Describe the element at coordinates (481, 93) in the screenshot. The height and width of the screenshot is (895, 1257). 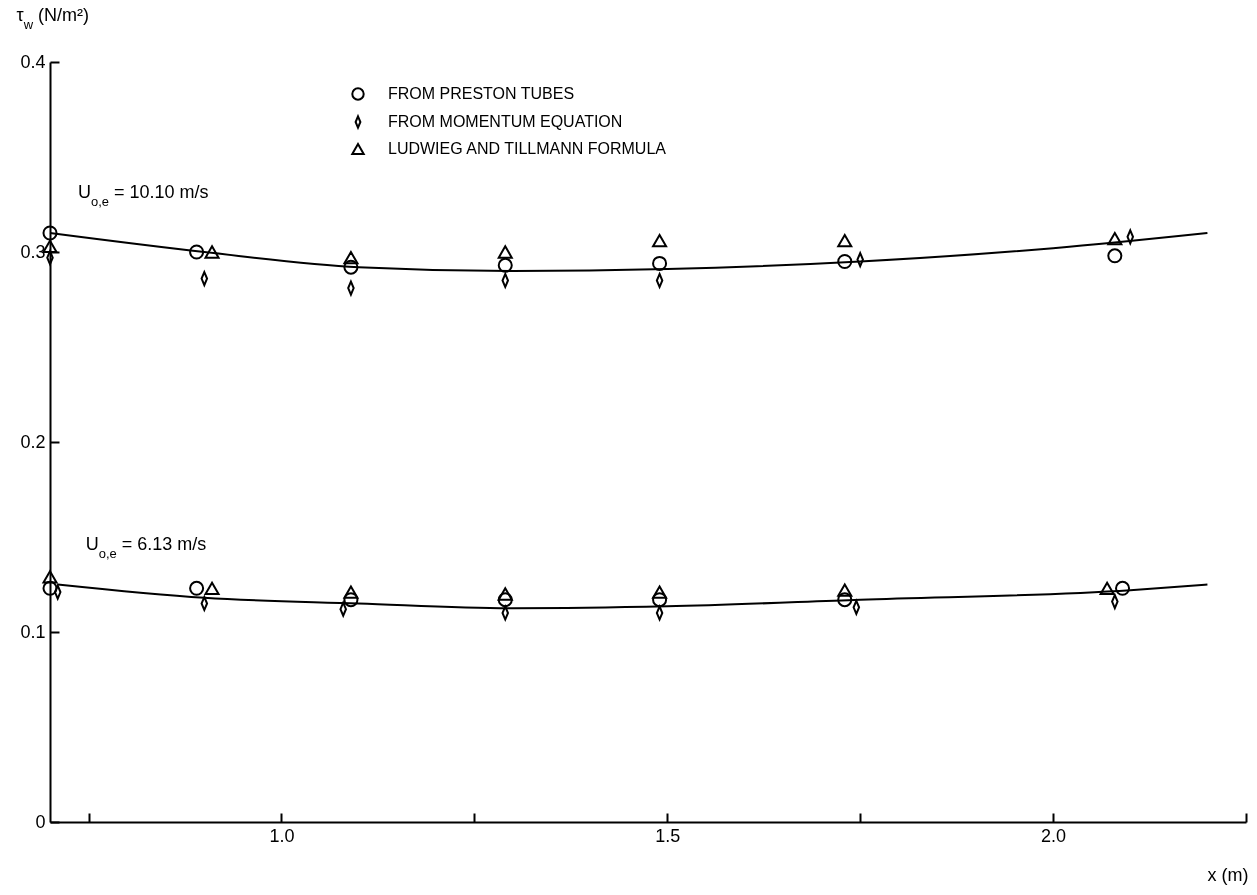
I see `legend-label: FROM PRESTON TUBES` at that location.